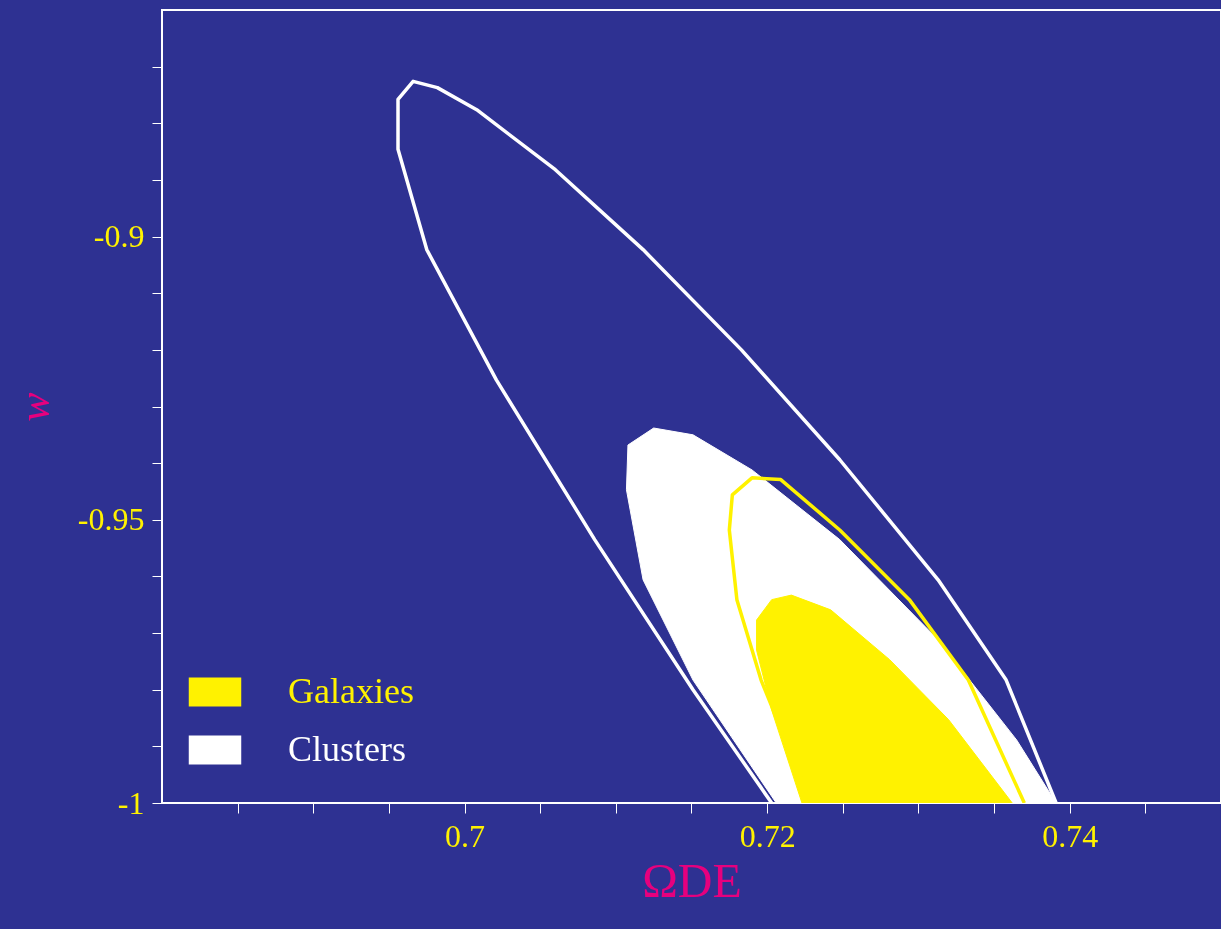 The image size is (1221, 929). What do you see at coordinates (351, 691) in the screenshot?
I see `legend-label: Galaxies` at bounding box center [351, 691].